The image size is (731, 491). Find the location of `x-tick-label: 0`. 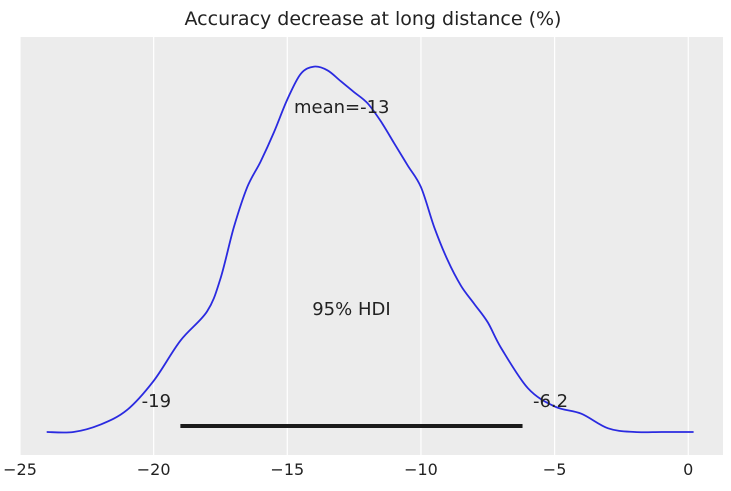

x-tick-label: 0 is located at coordinates (688, 469).